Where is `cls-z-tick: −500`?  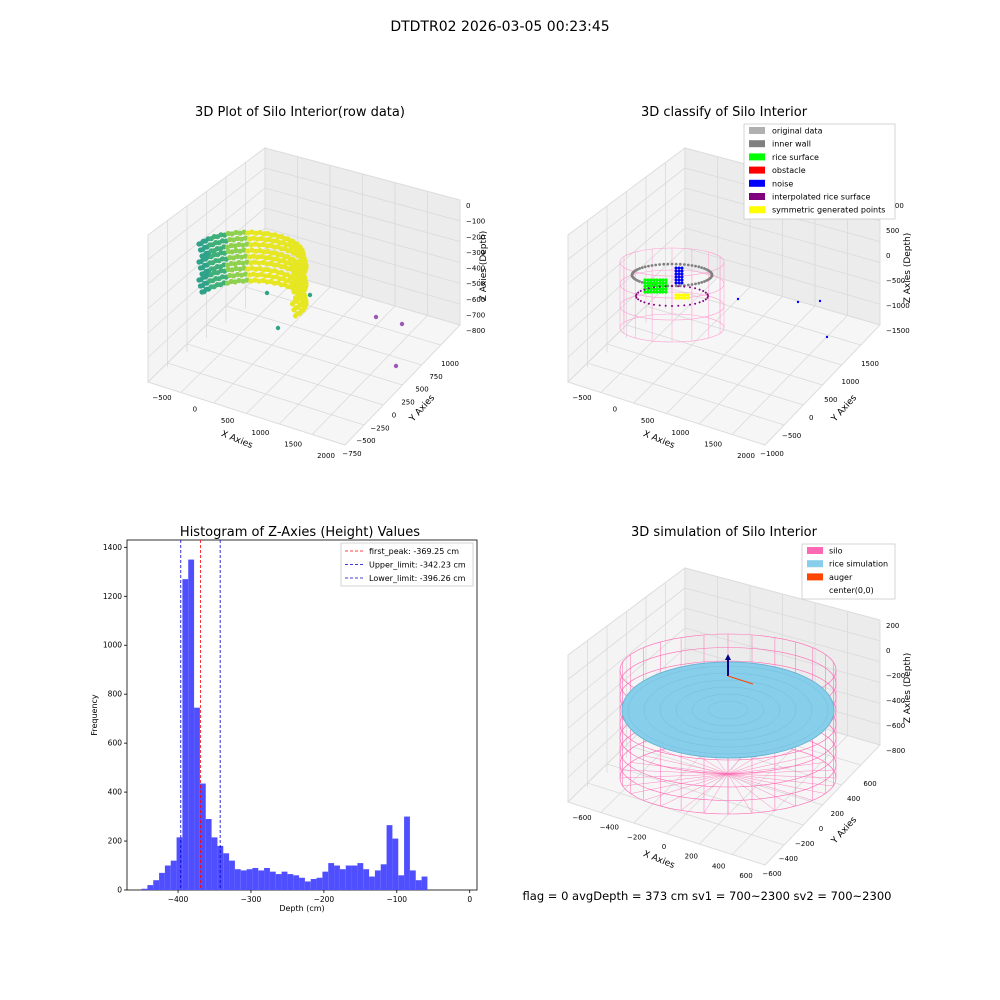
cls-z-tick: −500 is located at coordinates (895, 281).